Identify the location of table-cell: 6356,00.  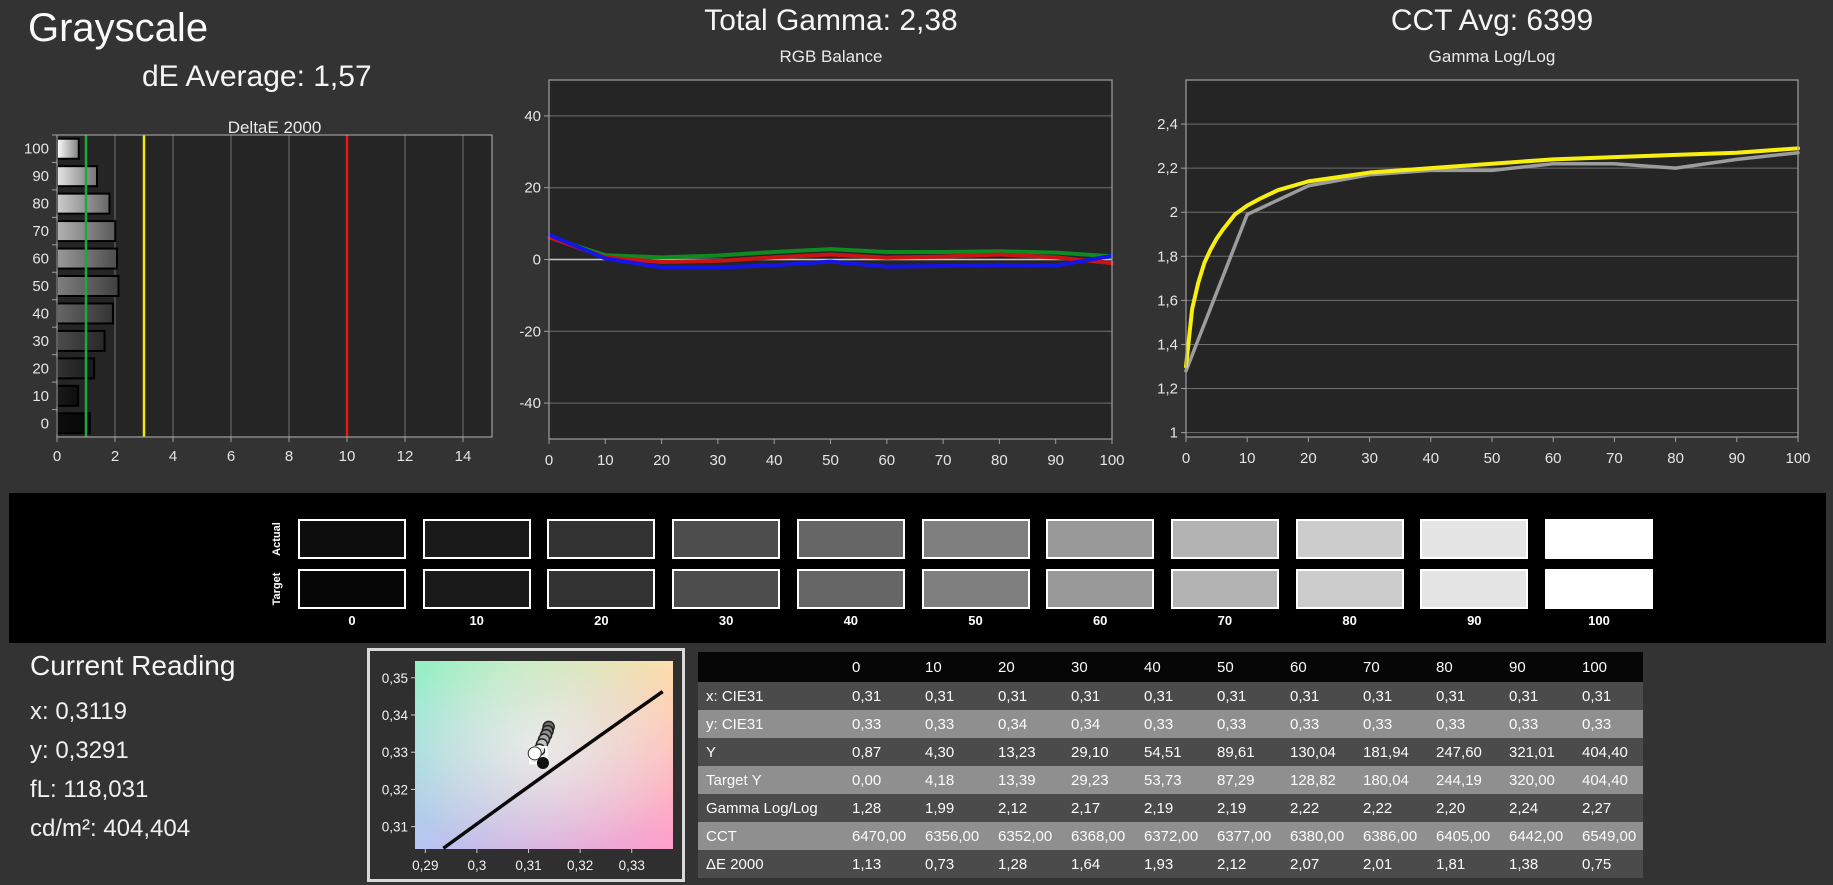
(949, 836).